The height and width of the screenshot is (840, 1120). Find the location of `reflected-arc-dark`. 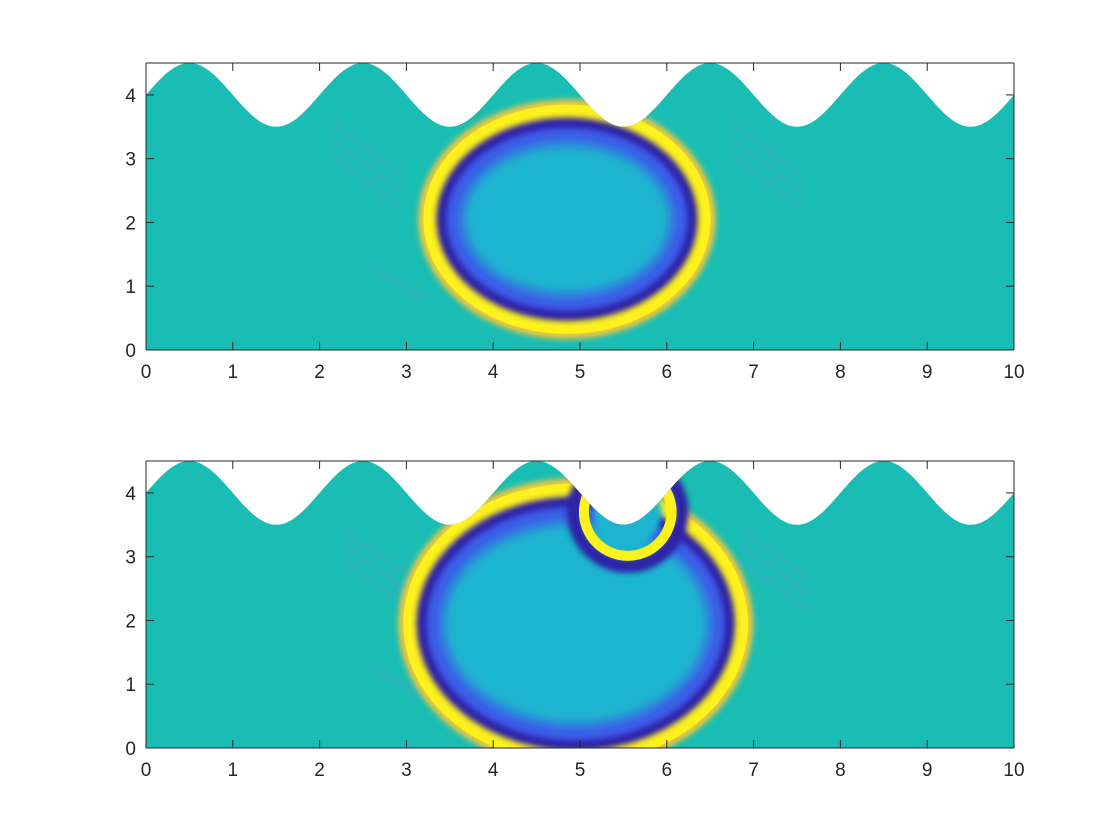

reflected-arc-dark is located at coordinates (627, 517).